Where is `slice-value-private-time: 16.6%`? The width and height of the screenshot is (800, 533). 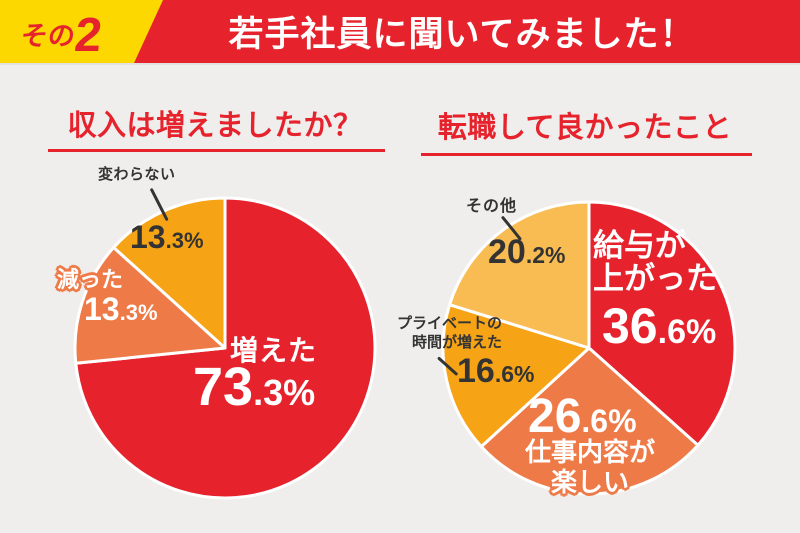
slice-value-private-time: 16.6% is located at coordinates (496, 371).